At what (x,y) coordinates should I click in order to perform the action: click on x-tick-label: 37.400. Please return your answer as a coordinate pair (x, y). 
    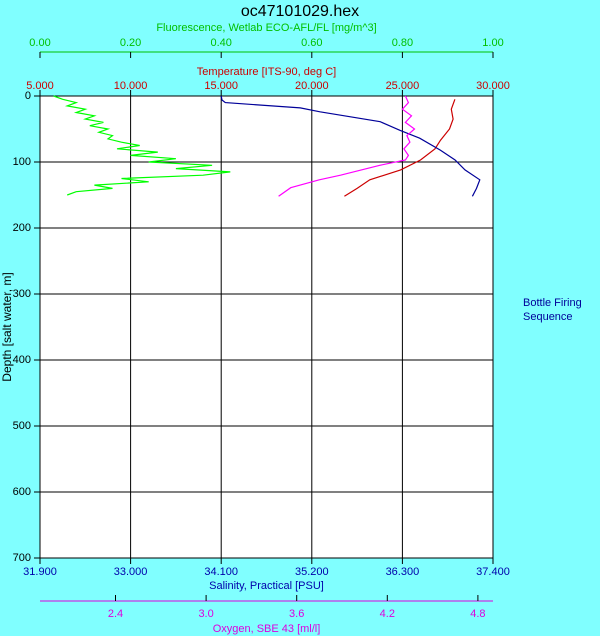
    Looking at the image, I should click on (493, 572).